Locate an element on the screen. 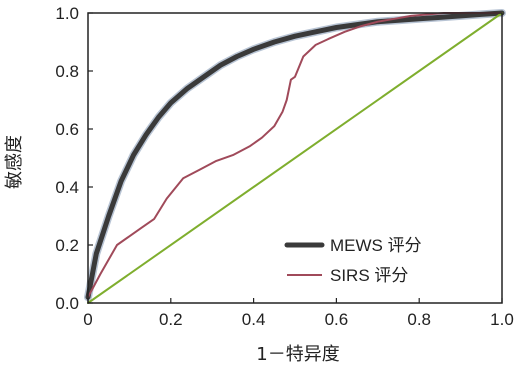 The height and width of the screenshot is (370, 517). y-tick-label: 0.8 is located at coordinates (67, 71).